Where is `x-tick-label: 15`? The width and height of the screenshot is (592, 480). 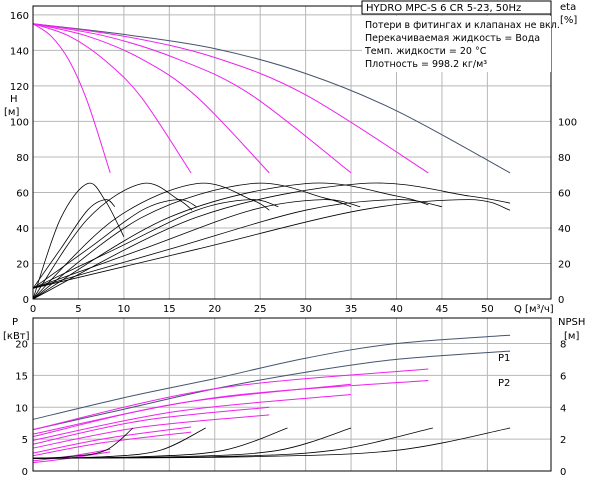 x-tick-label: 15 is located at coordinates (169, 309).